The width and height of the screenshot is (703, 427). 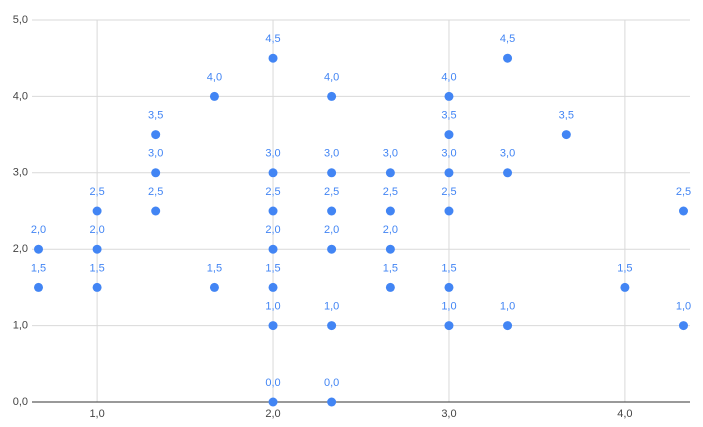 What do you see at coordinates (20, 96) in the screenshot?
I see `y-tick-label: 4,0` at bounding box center [20, 96].